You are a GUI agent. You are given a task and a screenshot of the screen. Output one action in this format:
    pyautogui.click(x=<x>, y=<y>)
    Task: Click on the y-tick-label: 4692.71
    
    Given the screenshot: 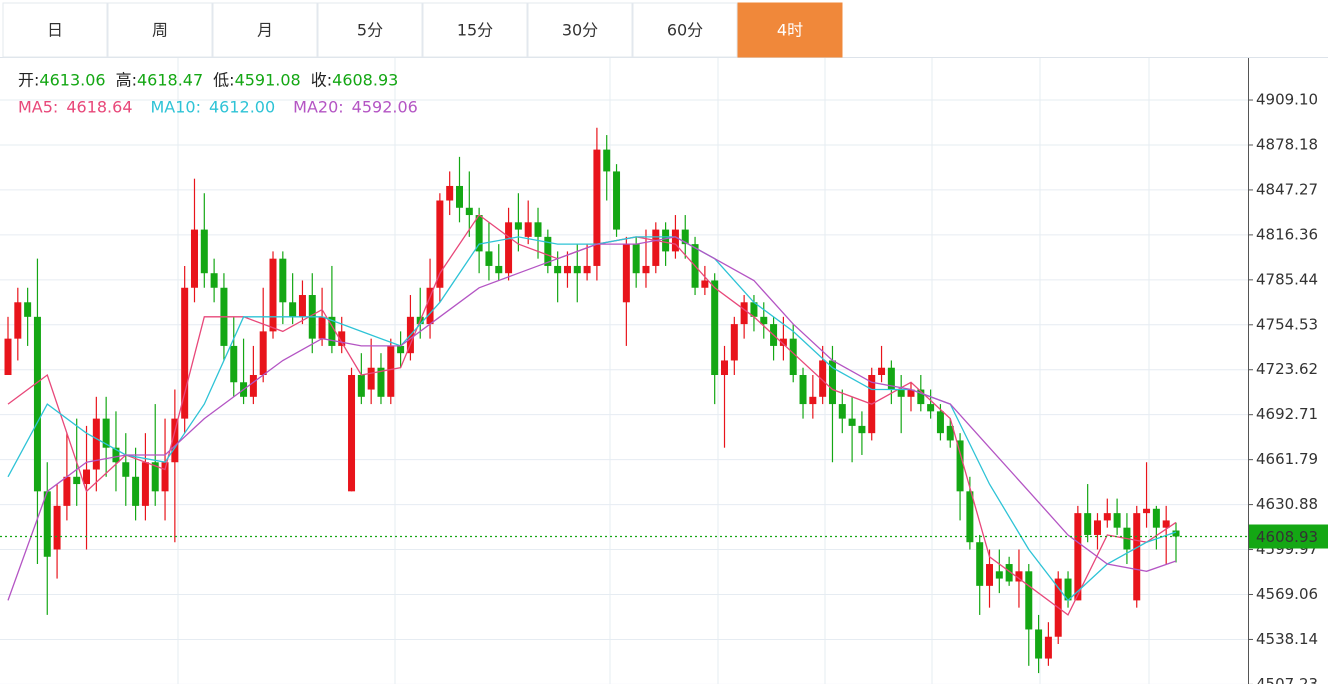 What is the action you would take?
    pyautogui.click(x=1287, y=414)
    